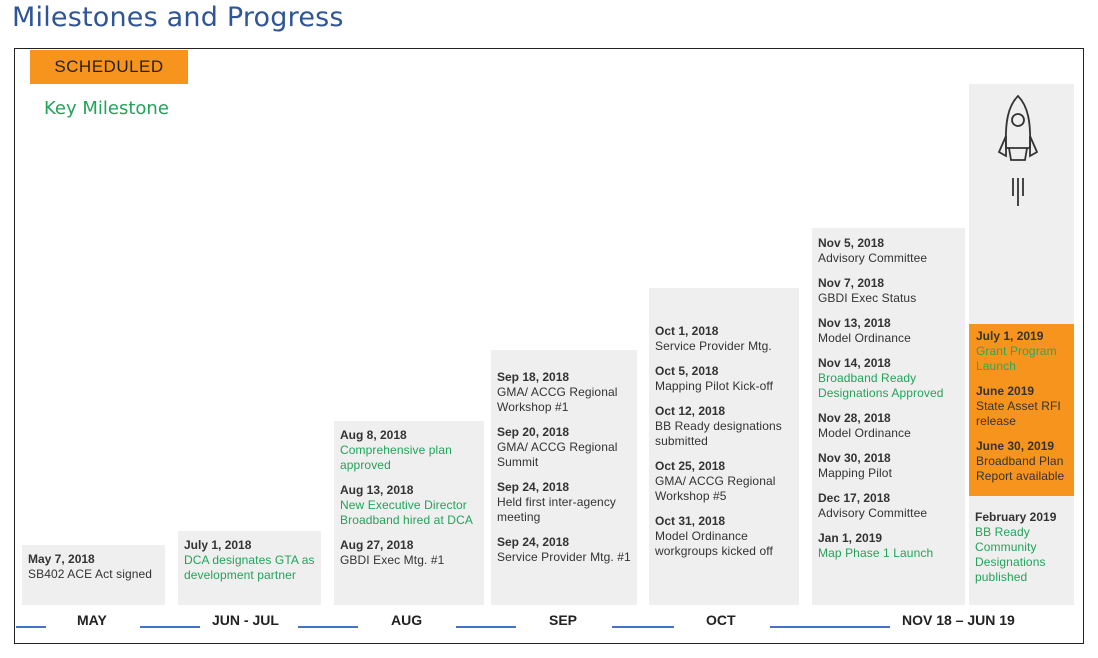 The image size is (1098, 658). What do you see at coordinates (392, 560) in the screenshot?
I see `milestone-text: GBDI Exec Mtg. #1` at bounding box center [392, 560].